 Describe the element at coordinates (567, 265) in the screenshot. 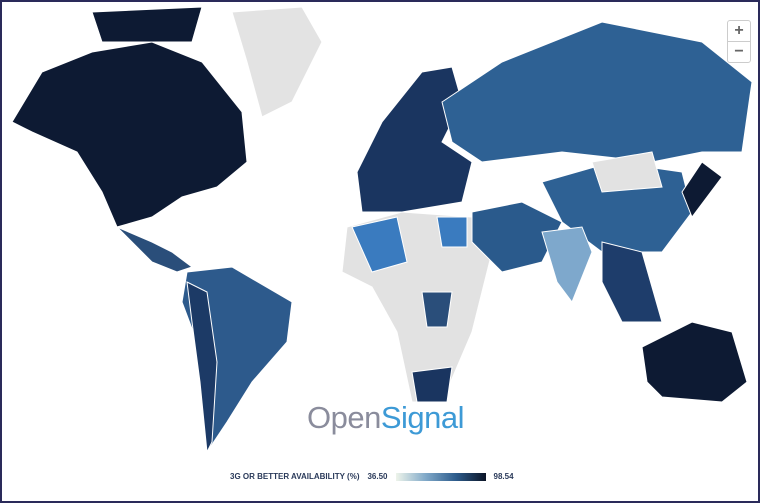

I see `india` at that location.